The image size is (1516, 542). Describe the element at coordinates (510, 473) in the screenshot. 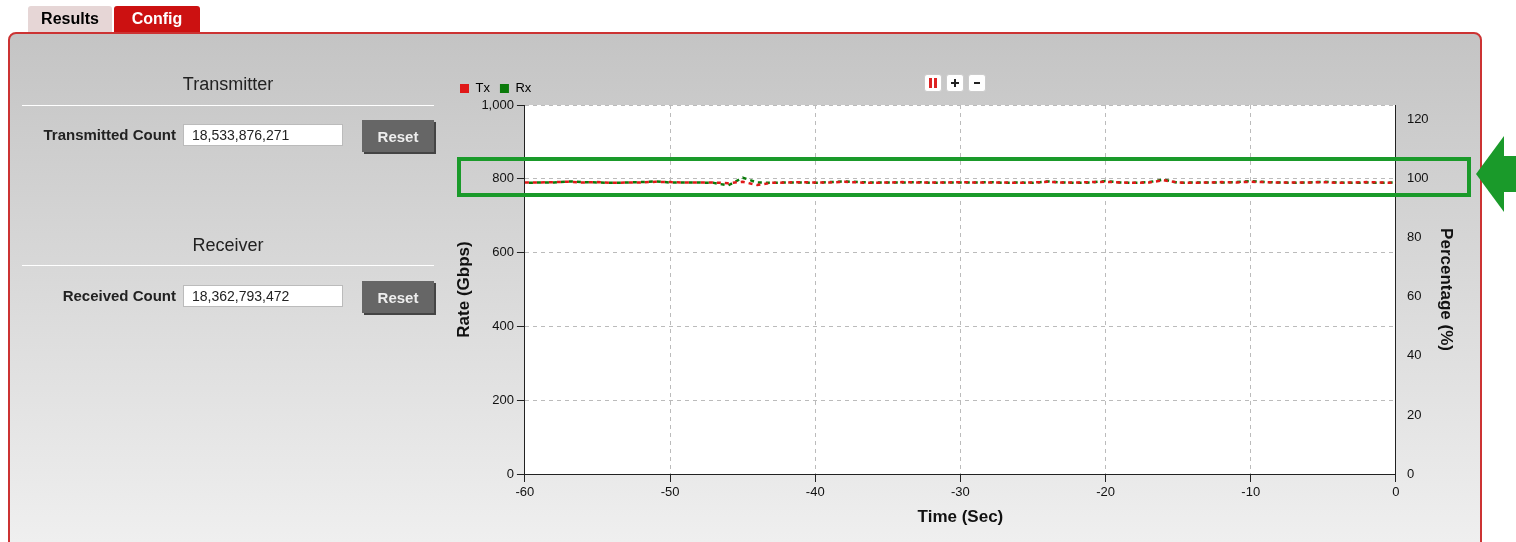

I see `y-tick-label: 0` at that location.